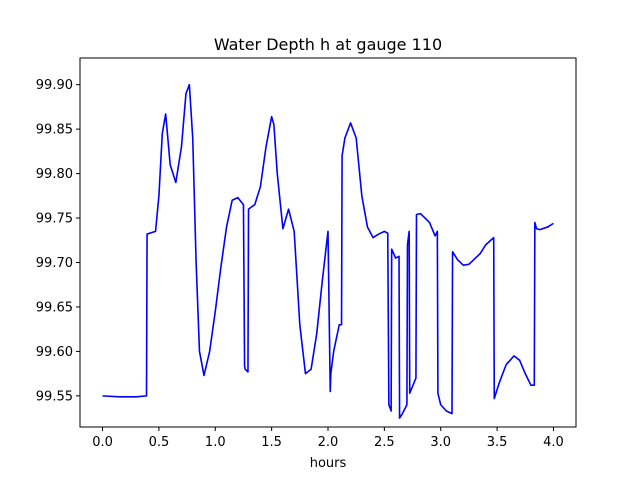 This screenshot has height=480, width=640. Describe the element at coordinates (54, 263) in the screenshot. I see `y-tick-label: 99.70` at that location.